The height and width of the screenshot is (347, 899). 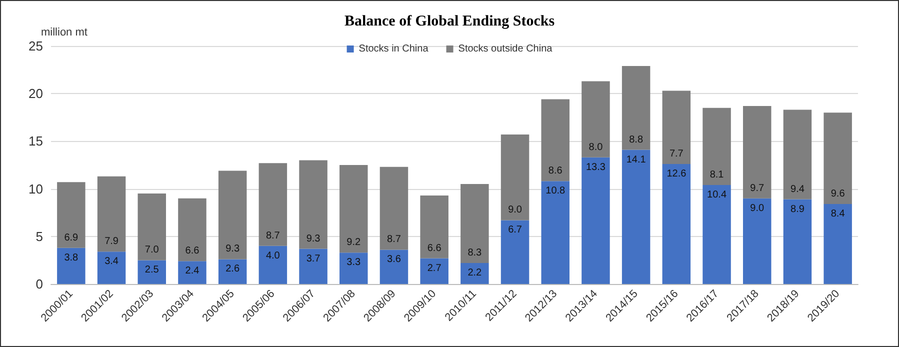 I want to click on data-label: 2.5, so click(x=152, y=270).